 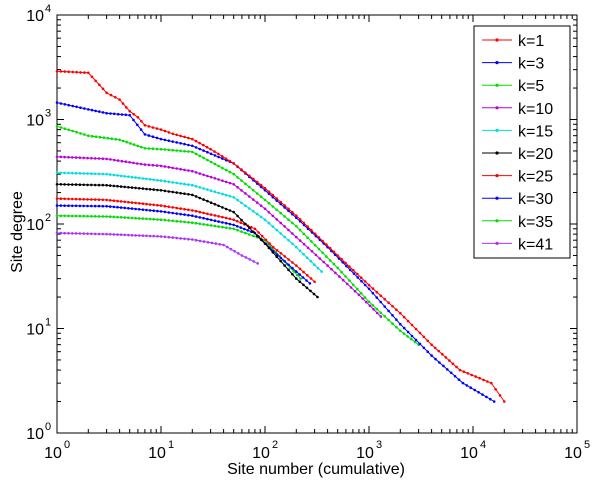 What do you see at coordinates (497, 221) in the screenshot?
I see `legend-marker` at bounding box center [497, 221].